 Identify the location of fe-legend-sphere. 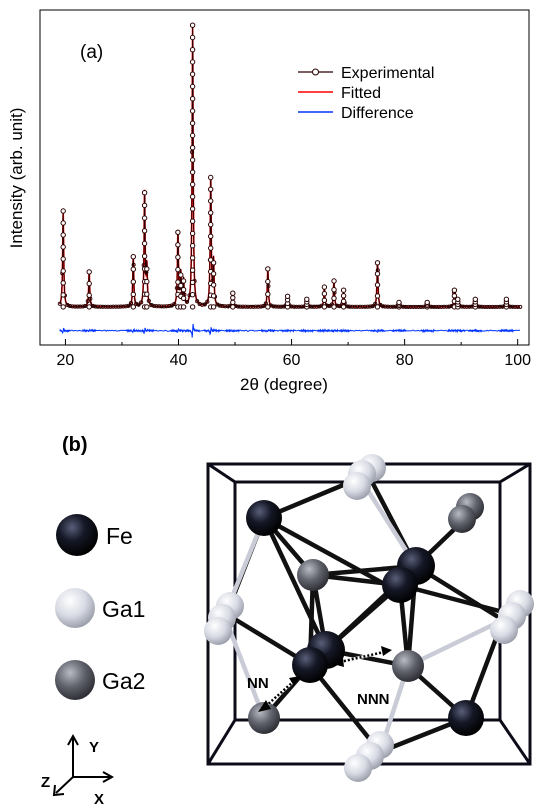
(77, 535).